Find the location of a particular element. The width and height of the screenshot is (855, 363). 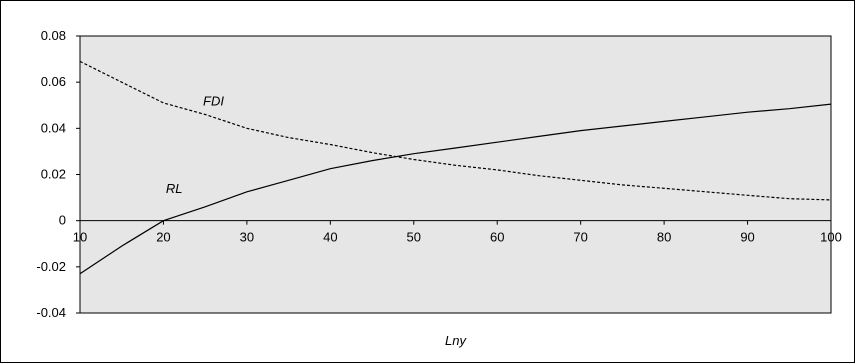

x-tick-label: 90 is located at coordinates (747, 237).